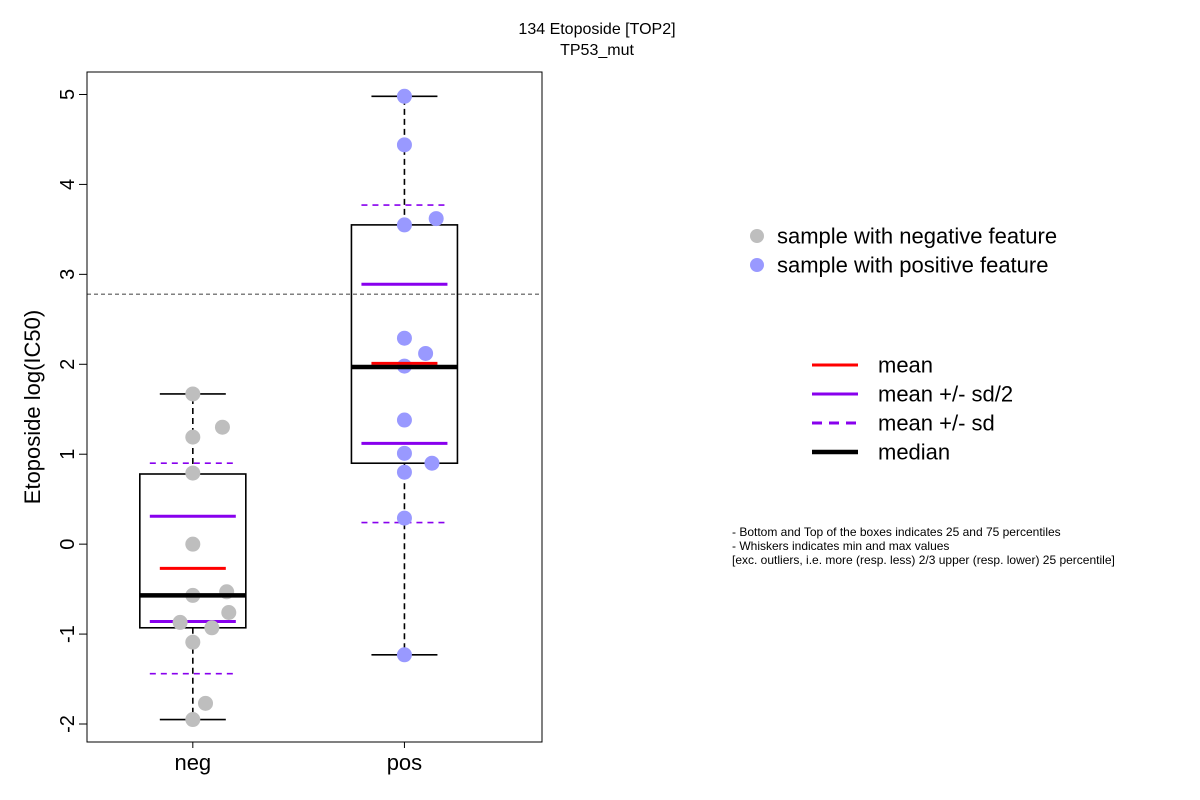 The width and height of the screenshot is (1200, 800). I want to click on y-axis: -2 -1 0 1 2 3 4 5, so click(72, 411).